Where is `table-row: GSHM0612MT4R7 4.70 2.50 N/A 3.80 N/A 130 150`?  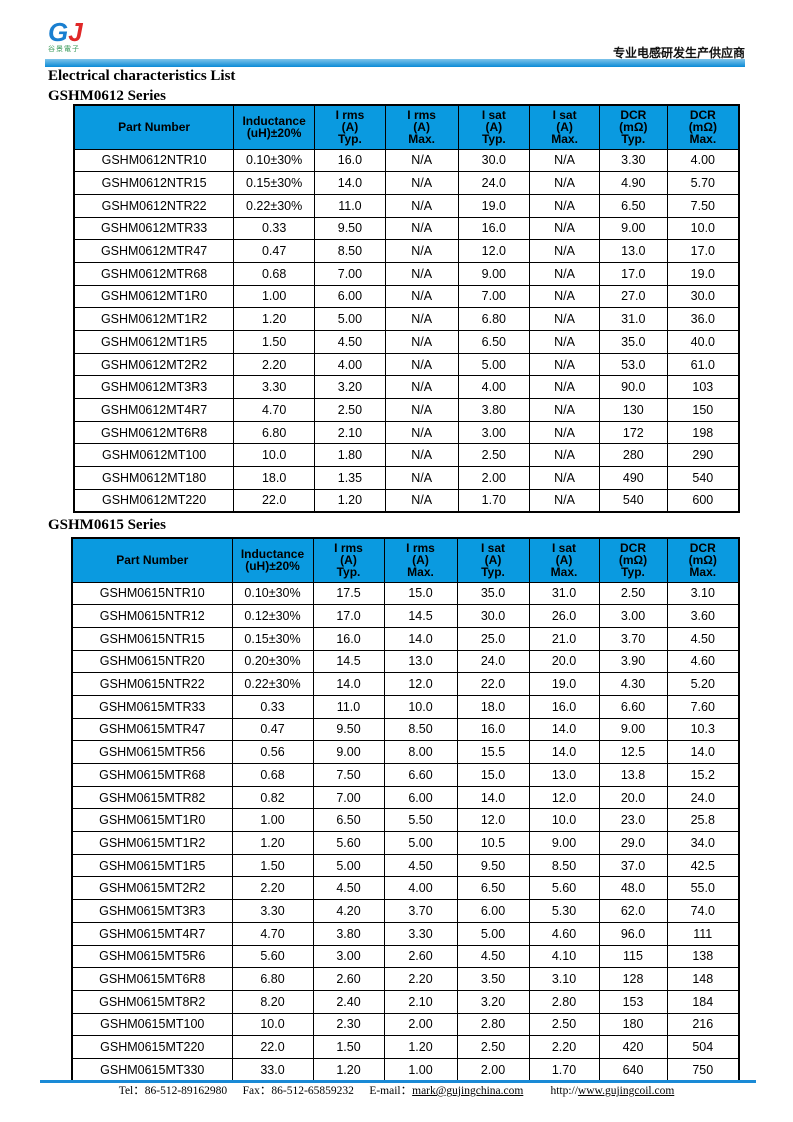
table-row: GSHM0612MT4R7 4.70 2.50 N/A 3.80 N/A 130 150 is located at coordinates (406, 410).